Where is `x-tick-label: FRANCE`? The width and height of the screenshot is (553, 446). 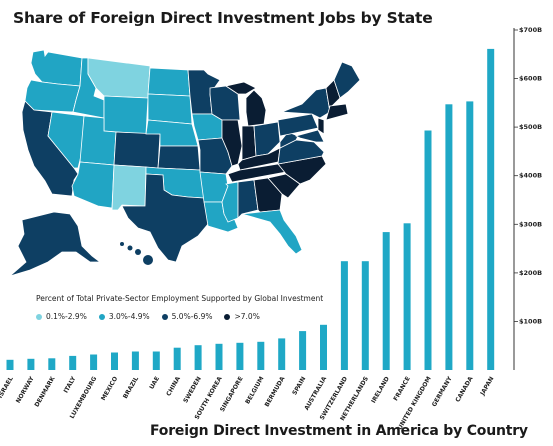 x-tick-label: FRANCE is located at coordinates (402, 389).